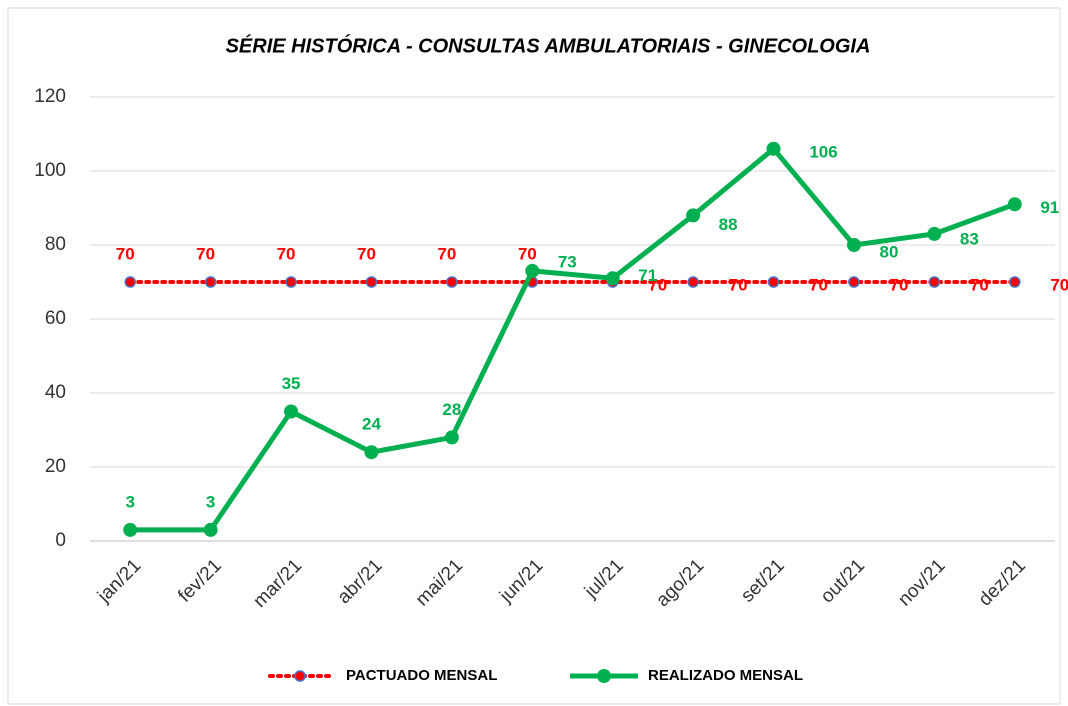 Image resolution: width=1068 pixels, height=706 pixels. Describe the element at coordinates (823, 151) in the screenshot. I see `data-label: 106` at that location.